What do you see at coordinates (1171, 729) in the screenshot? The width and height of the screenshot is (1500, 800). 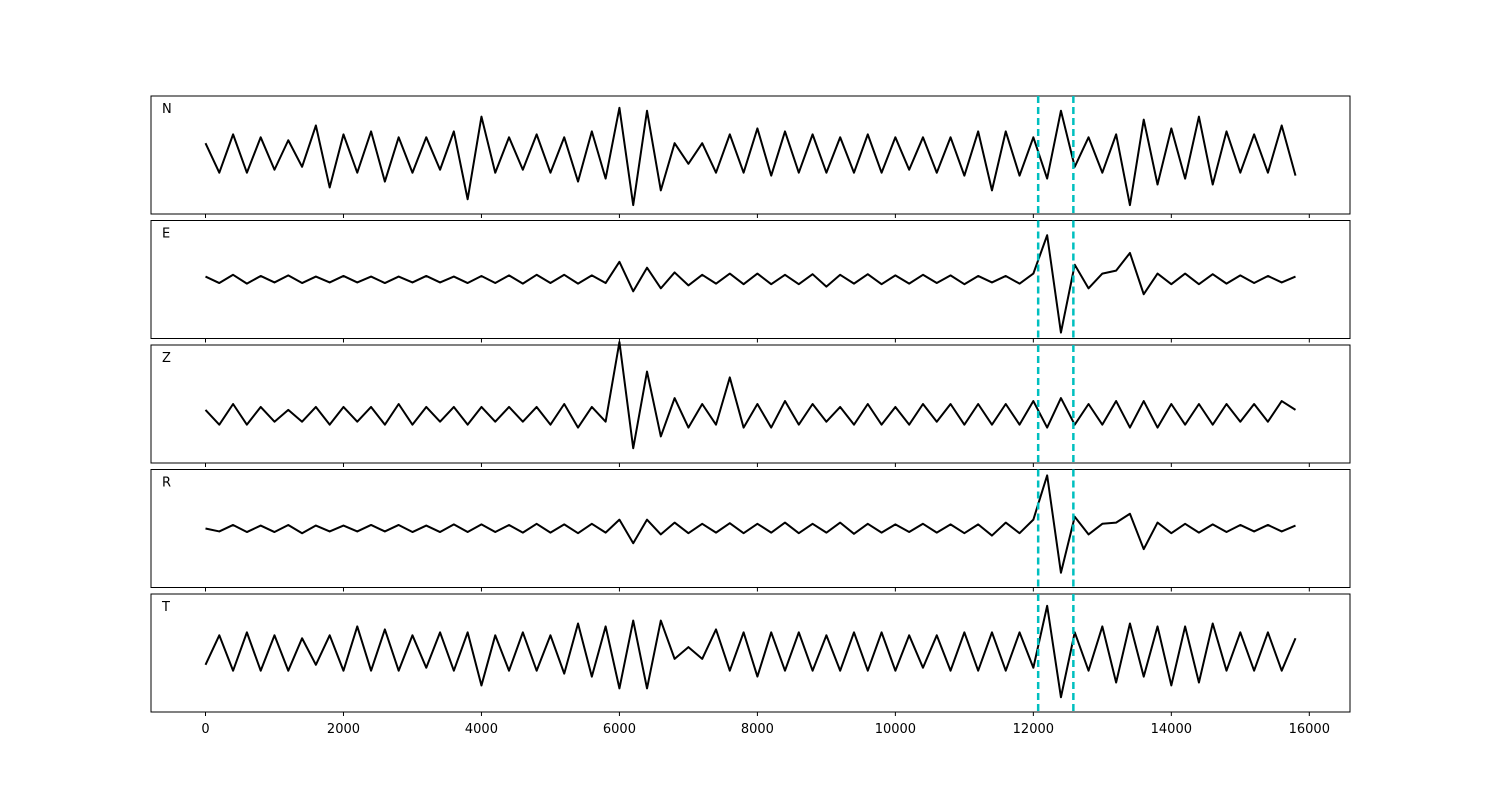 I see `x-tick-label: 14000` at bounding box center [1171, 729].